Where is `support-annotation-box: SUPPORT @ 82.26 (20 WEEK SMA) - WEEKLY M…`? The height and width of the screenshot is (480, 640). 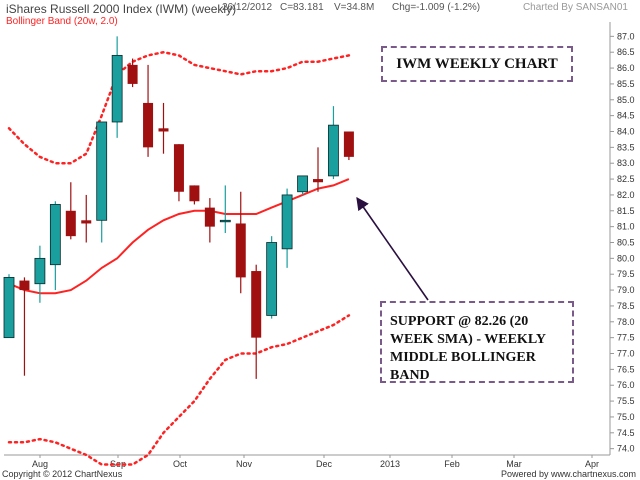 support-annotation-box: SUPPORT @ 82.26 (20 WEEK SMA) - WEEKLY M… is located at coordinates (477, 342).